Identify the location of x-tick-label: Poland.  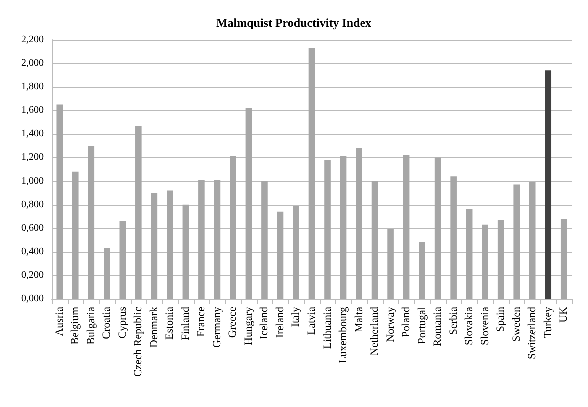
(406, 322).